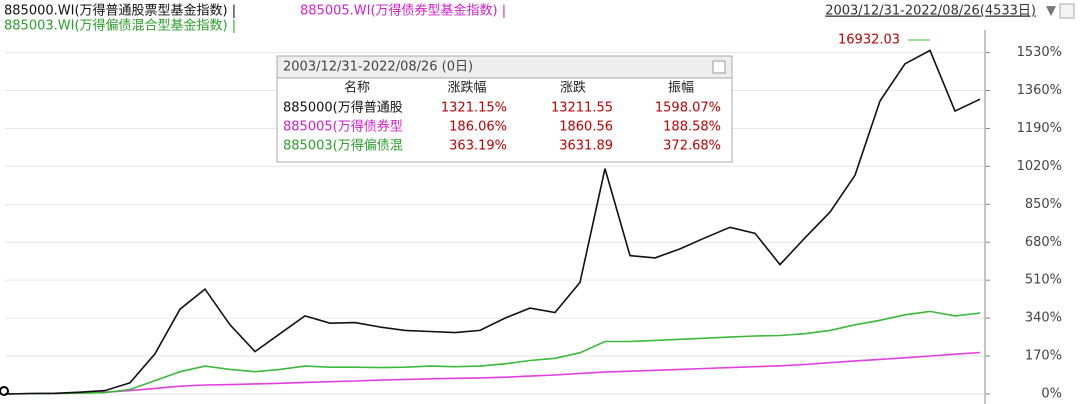 This screenshot has height=404, width=1080. What do you see at coordinates (573, 88) in the screenshot?
I see `table-header: 涨跌` at bounding box center [573, 88].